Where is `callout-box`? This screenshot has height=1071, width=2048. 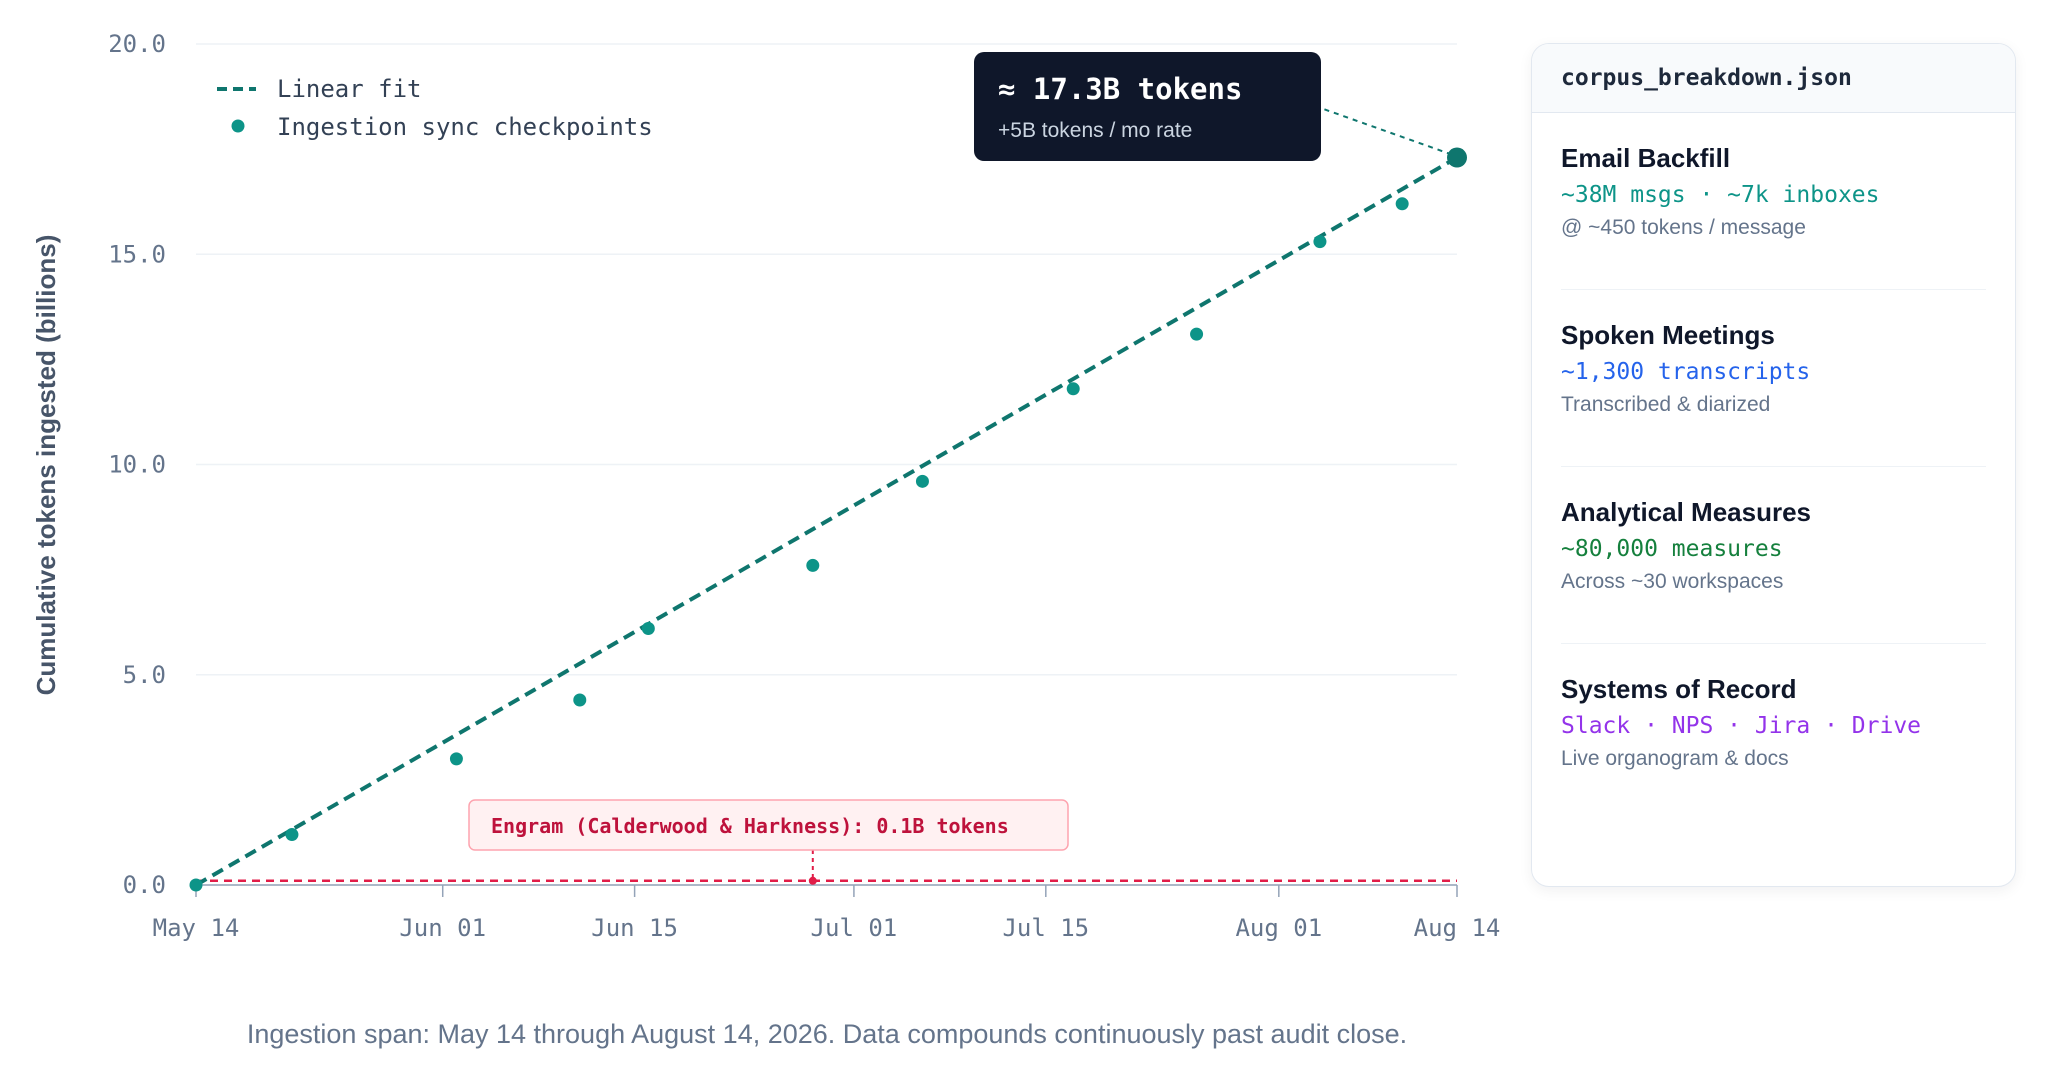 callout-box is located at coordinates (768, 825).